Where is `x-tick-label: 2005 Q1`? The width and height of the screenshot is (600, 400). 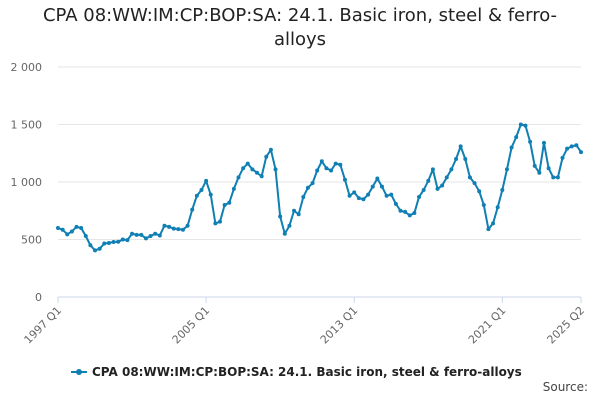 x-tick-label: 2005 Q1 is located at coordinates (191, 325).